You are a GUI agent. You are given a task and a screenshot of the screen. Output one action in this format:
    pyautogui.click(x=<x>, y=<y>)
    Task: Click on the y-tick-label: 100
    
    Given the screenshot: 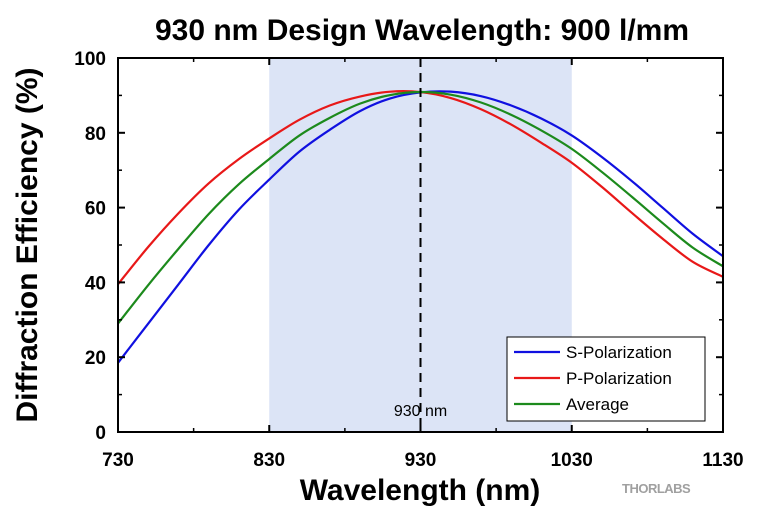 What is the action you would take?
    pyautogui.click(x=90, y=59)
    